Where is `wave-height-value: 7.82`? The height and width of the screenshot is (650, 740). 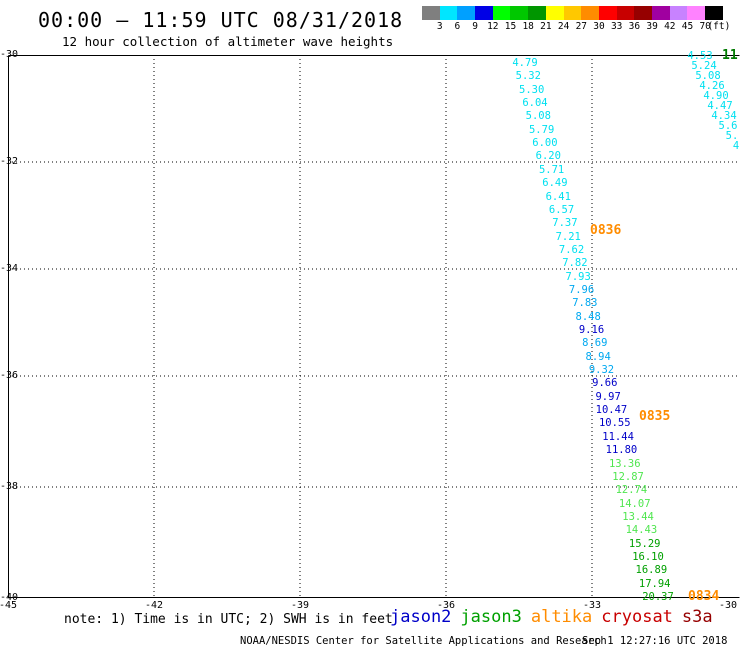
wave-height-value: 7.82 is located at coordinates (575, 263).